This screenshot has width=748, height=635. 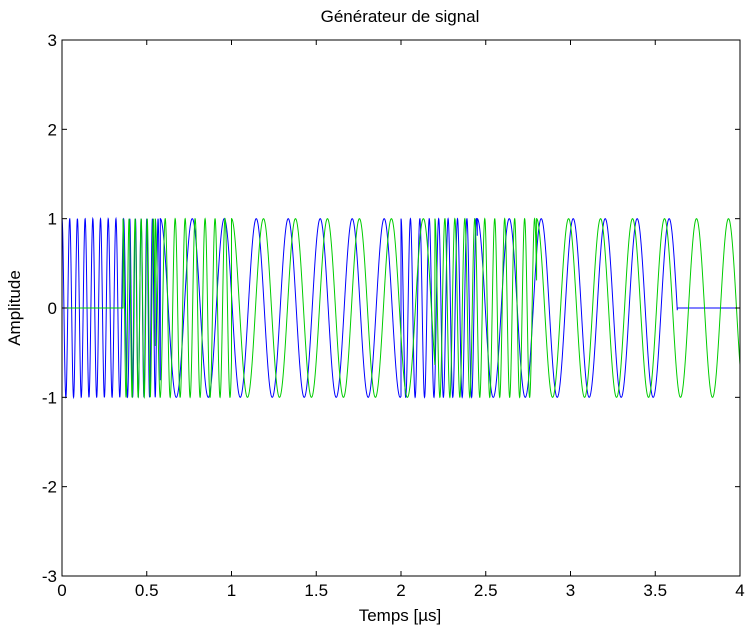 I want to click on y-axis-label: Amplitude, so click(x=14, y=308).